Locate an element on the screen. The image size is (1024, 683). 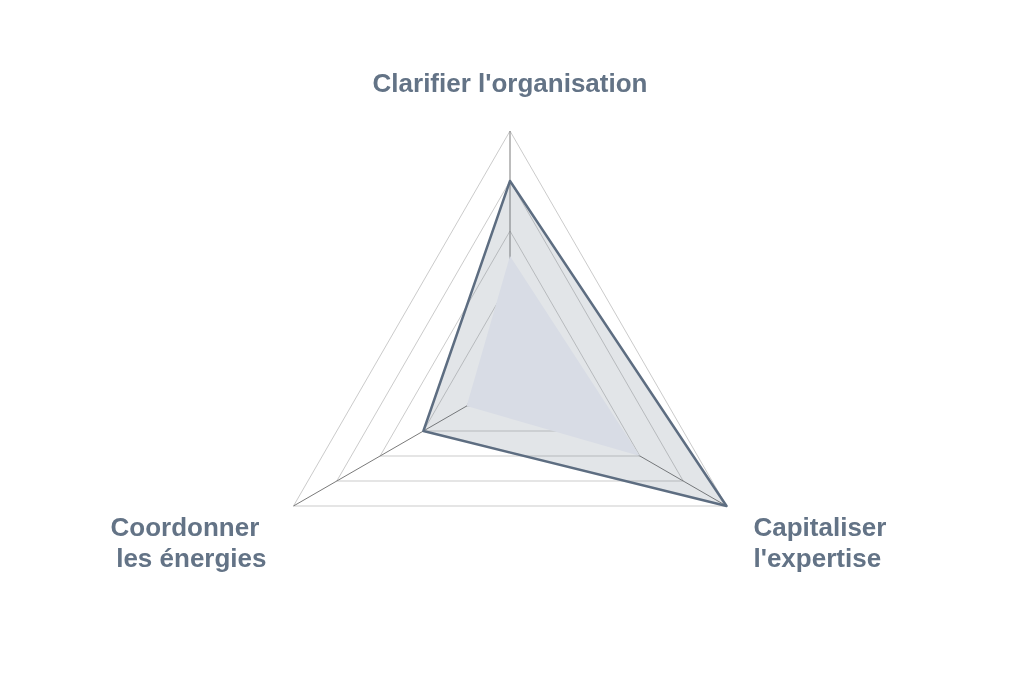
spoke-label: Capitaliser l'expertise is located at coordinates (820, 542).